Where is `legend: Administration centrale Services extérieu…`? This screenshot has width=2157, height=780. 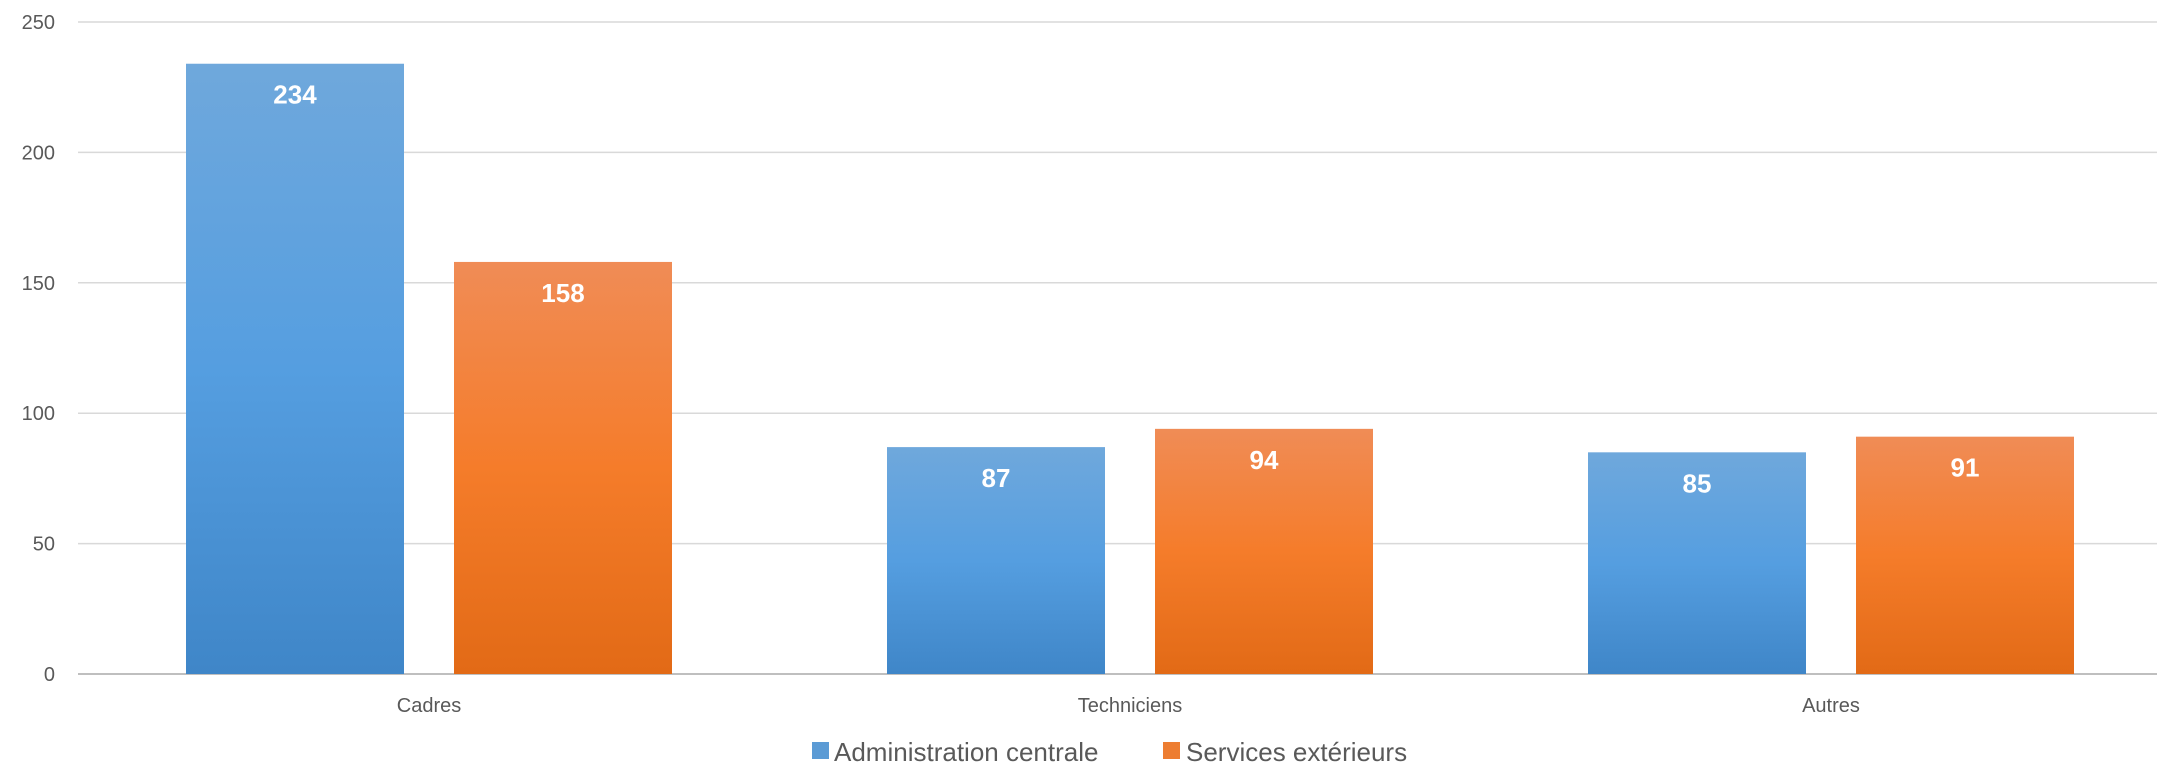 legend: Administration centrale Services extérieu… is located at coordinates (1109, 752).